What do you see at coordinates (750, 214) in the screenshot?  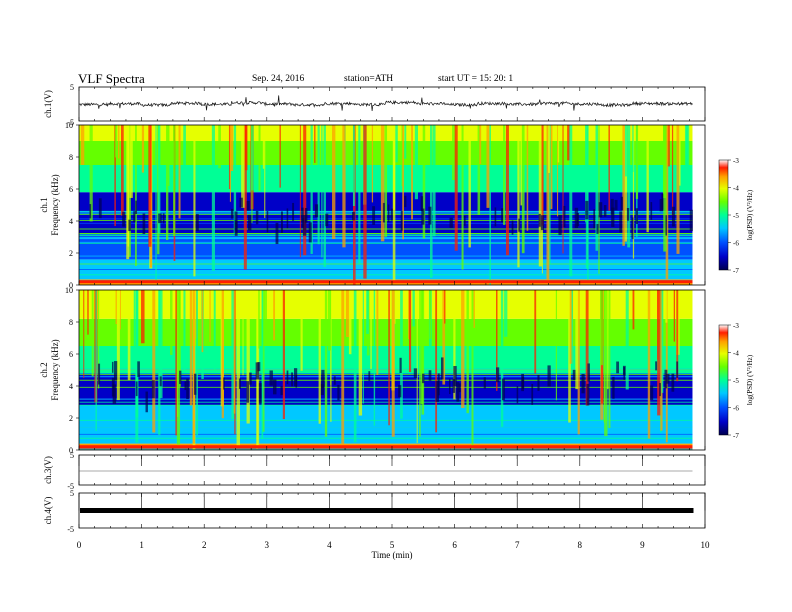 I see `ch1-spectrogram-colorbar-label: log(PSD) (V²/Hz)` at bounding box center [750, 214].